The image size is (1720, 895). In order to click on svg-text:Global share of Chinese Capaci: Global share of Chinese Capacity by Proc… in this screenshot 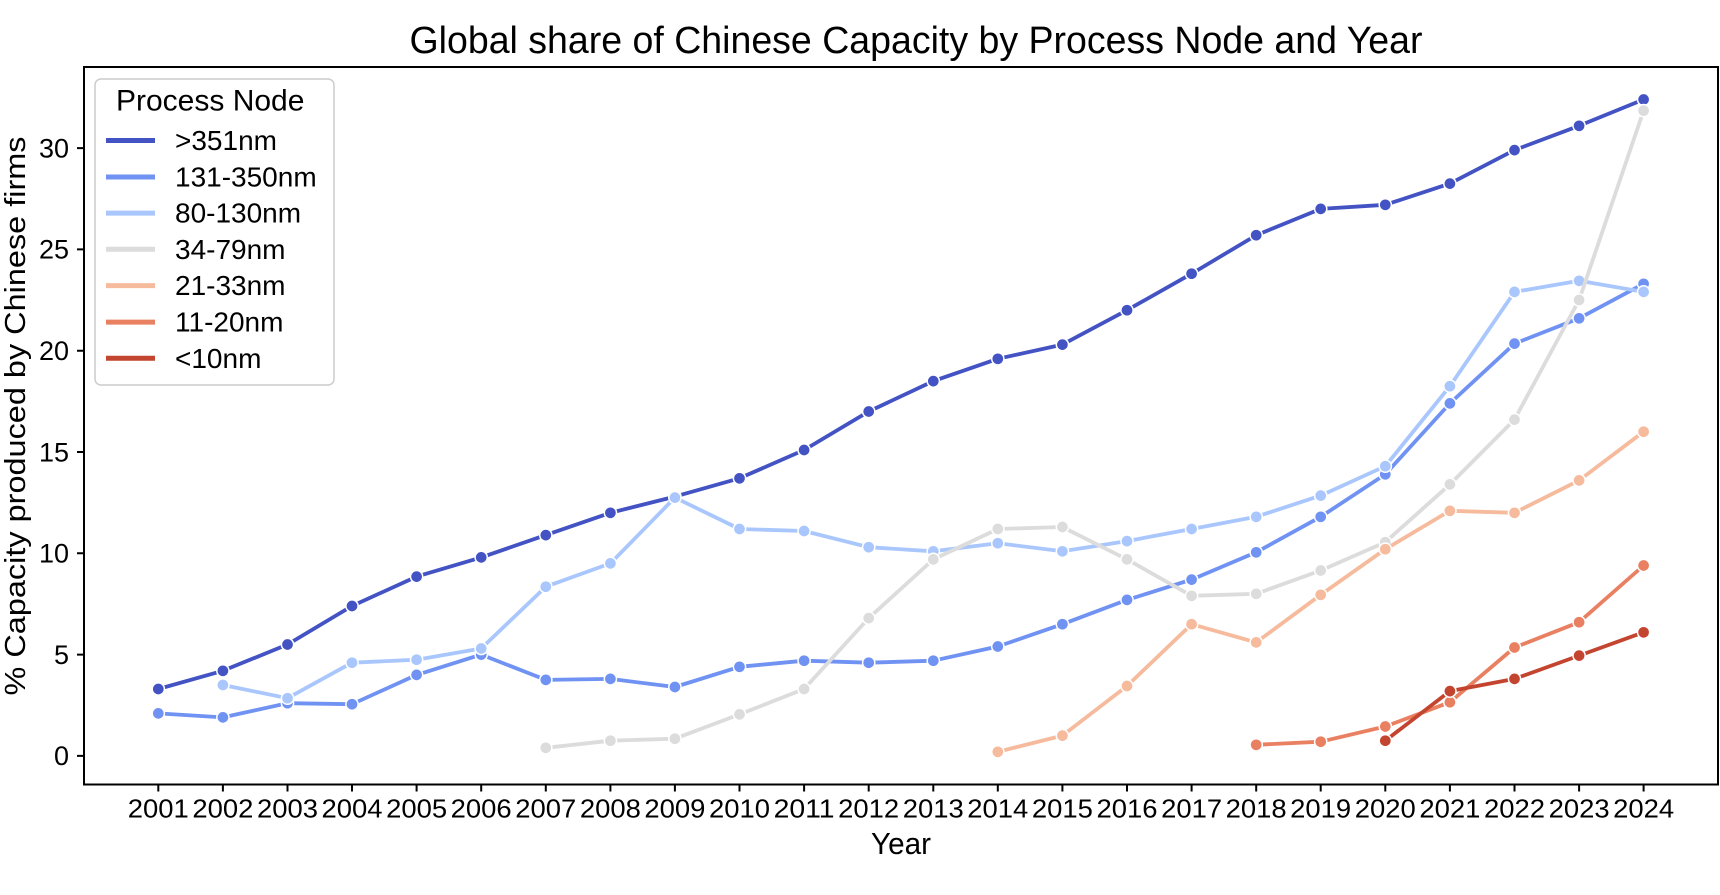, I will do `click(916, 41)`.